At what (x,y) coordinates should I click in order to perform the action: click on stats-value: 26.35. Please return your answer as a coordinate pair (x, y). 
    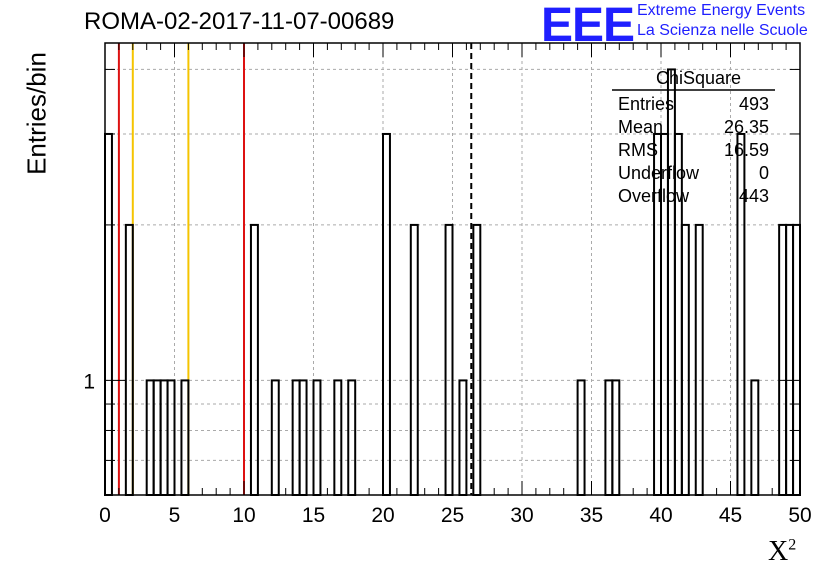
    Looking at the image, I should click on (746, 127).